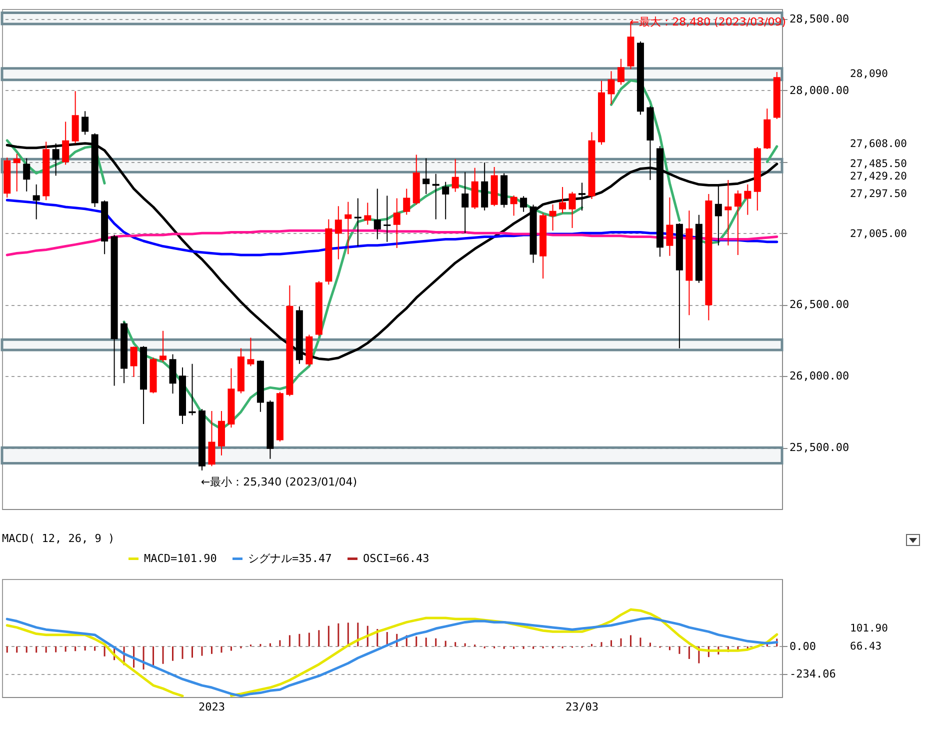  I want to click on text: 27,485.50, so click(878, 164).